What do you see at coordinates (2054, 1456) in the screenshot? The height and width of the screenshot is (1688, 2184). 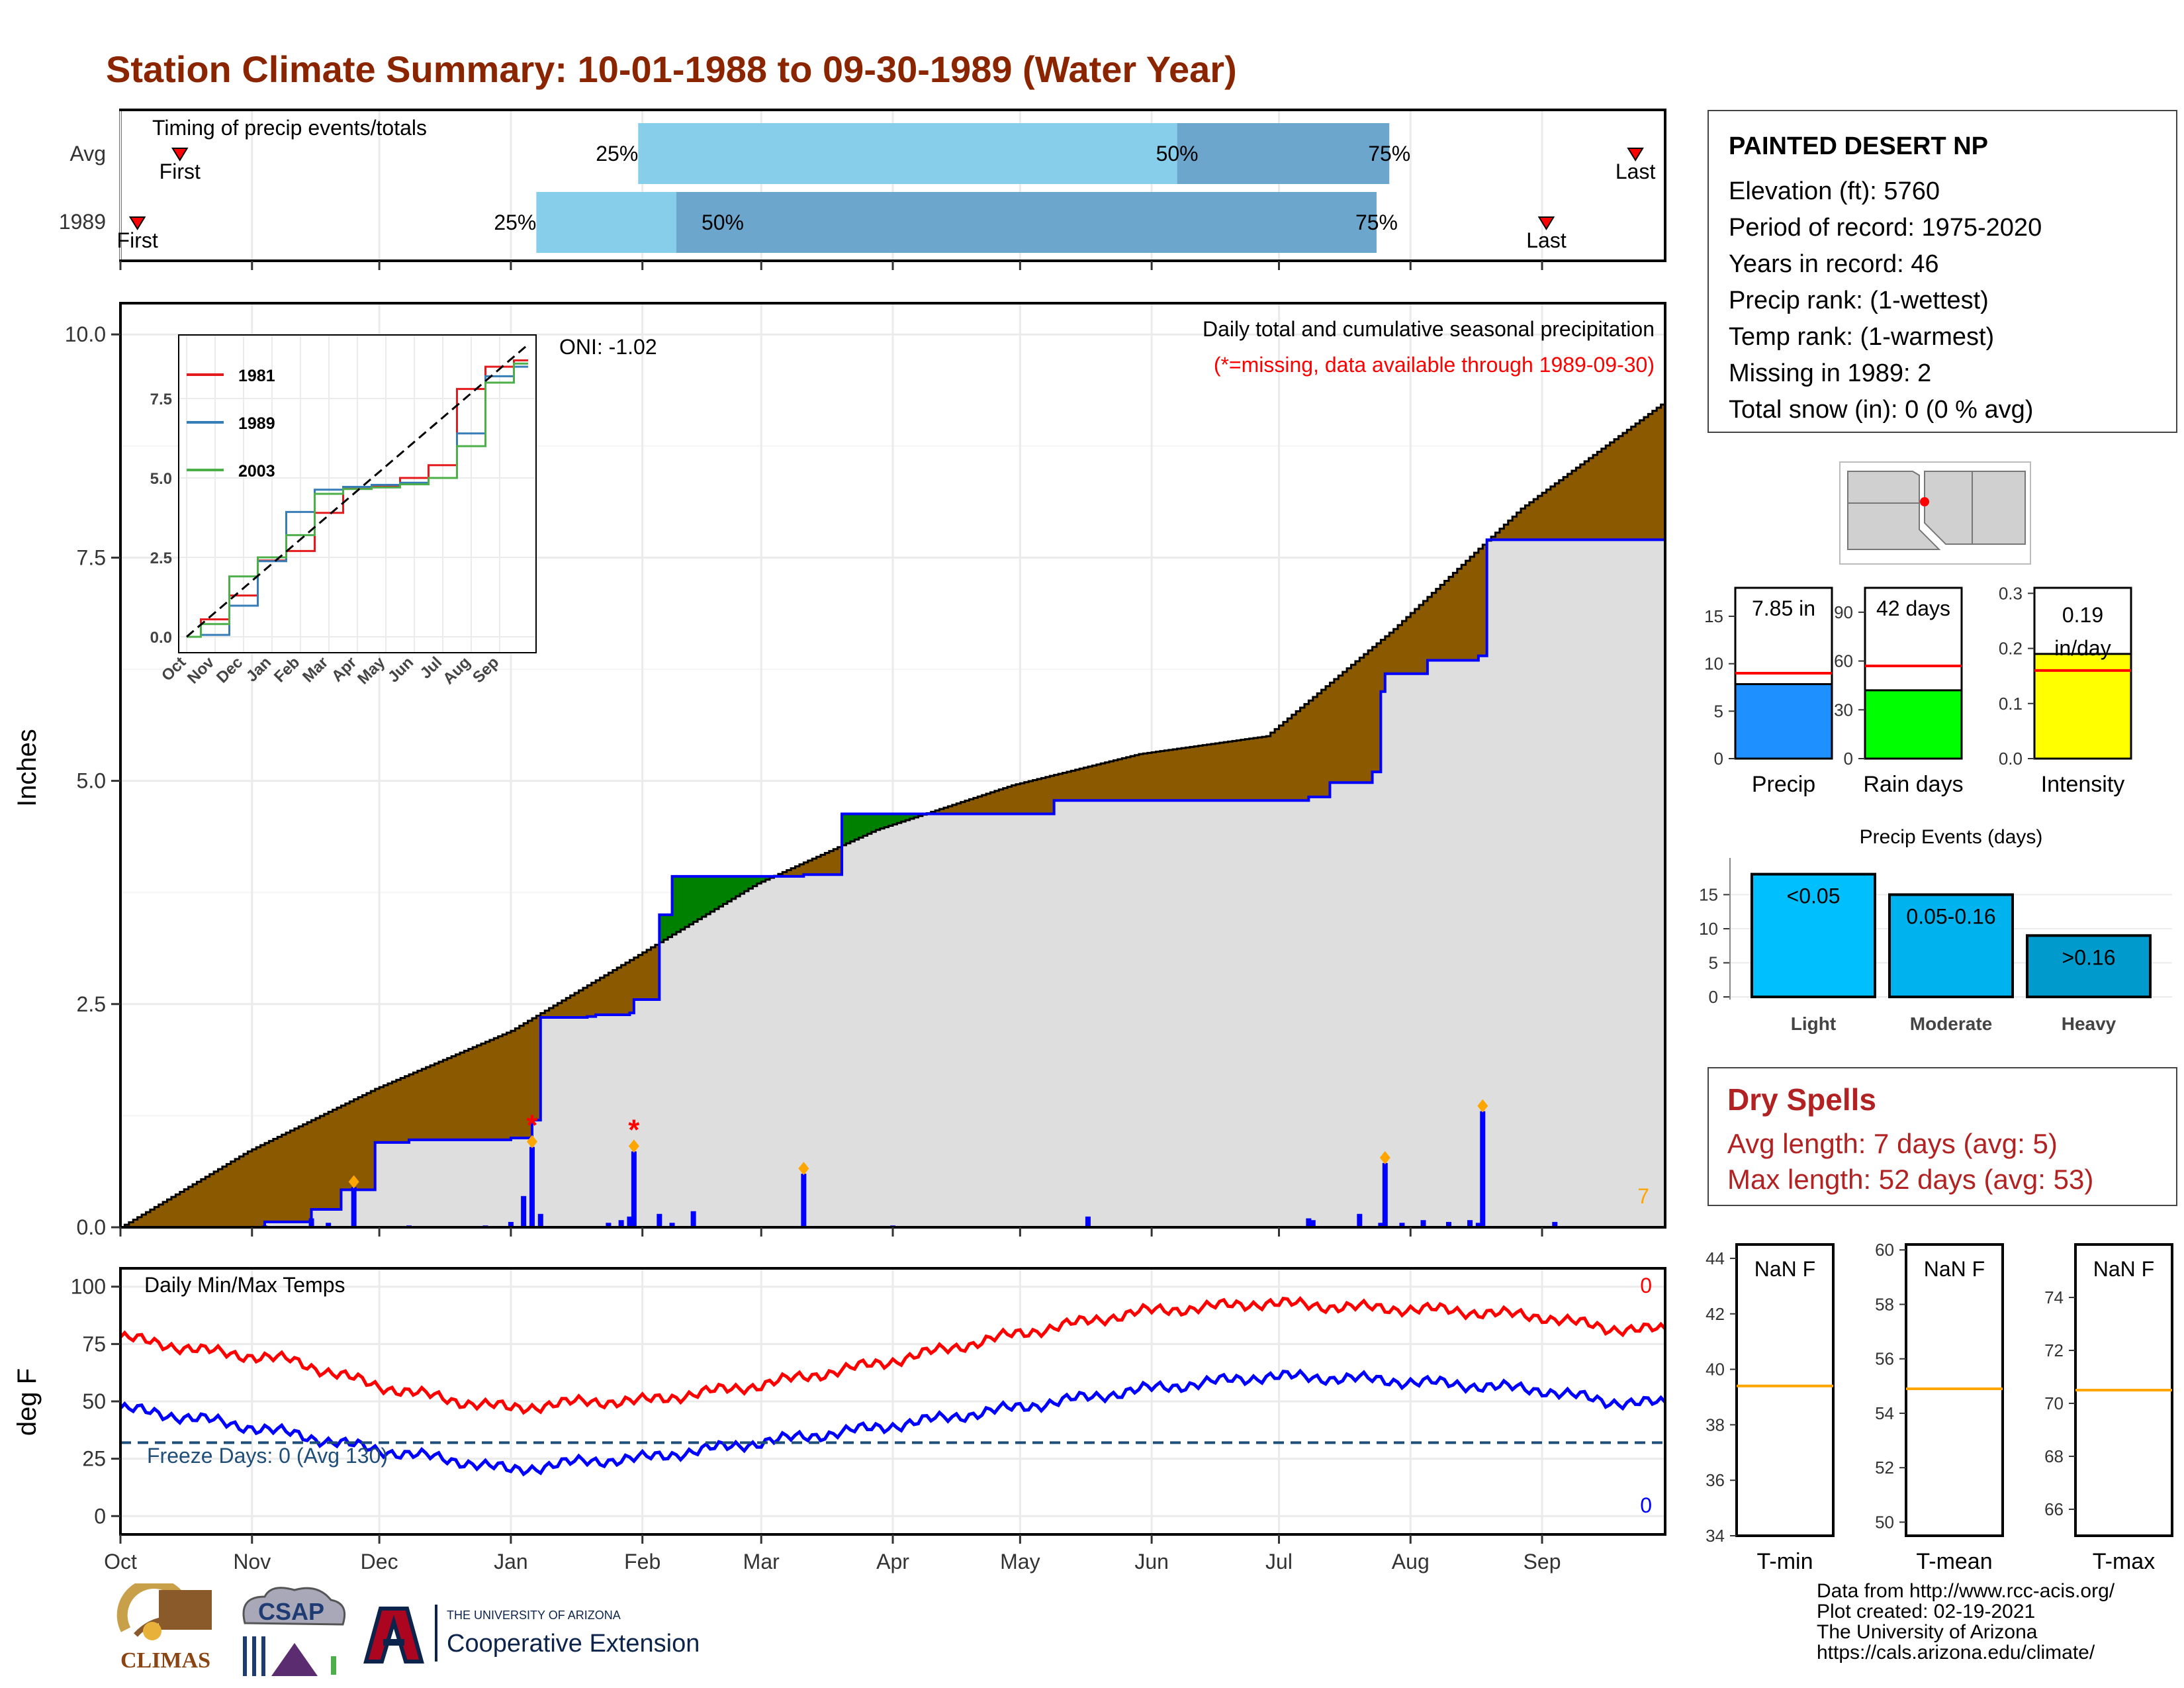 I see `temp-box-y-tick-label: 68` at bounding box center [2054, 1456].